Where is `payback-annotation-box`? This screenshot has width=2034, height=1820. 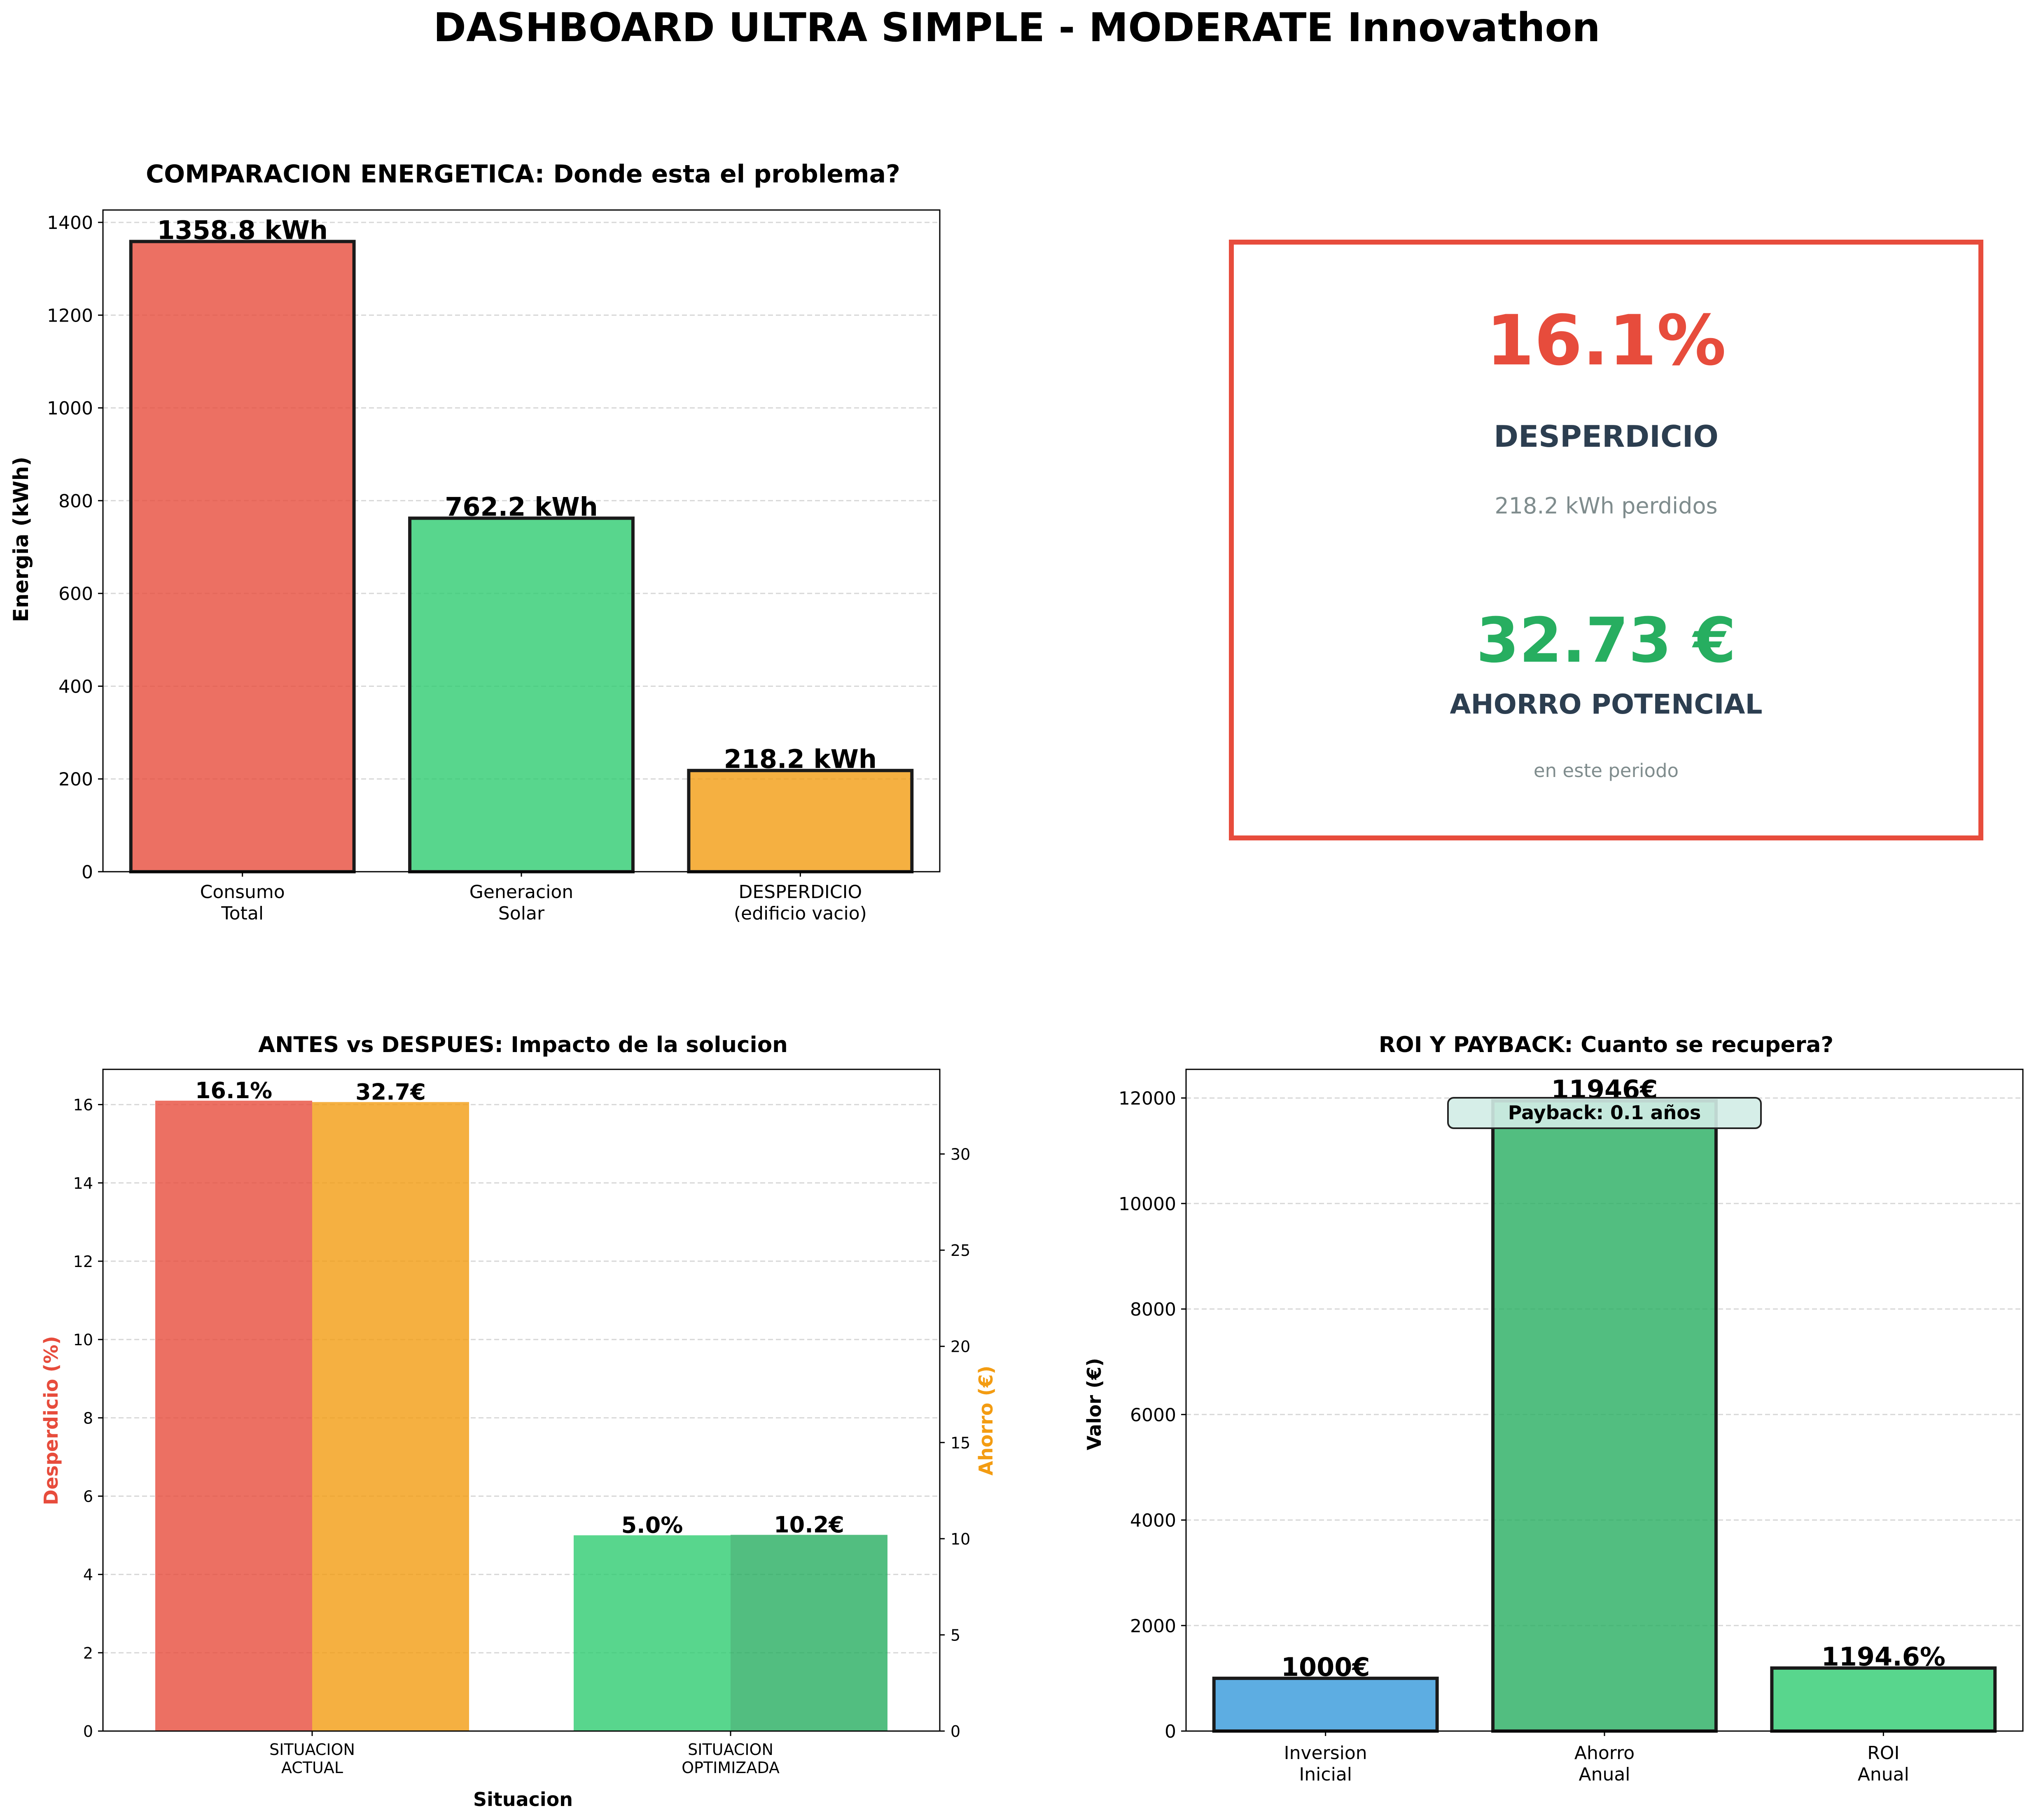 payback-annotation-box is located at coordinates (1604, 1113).